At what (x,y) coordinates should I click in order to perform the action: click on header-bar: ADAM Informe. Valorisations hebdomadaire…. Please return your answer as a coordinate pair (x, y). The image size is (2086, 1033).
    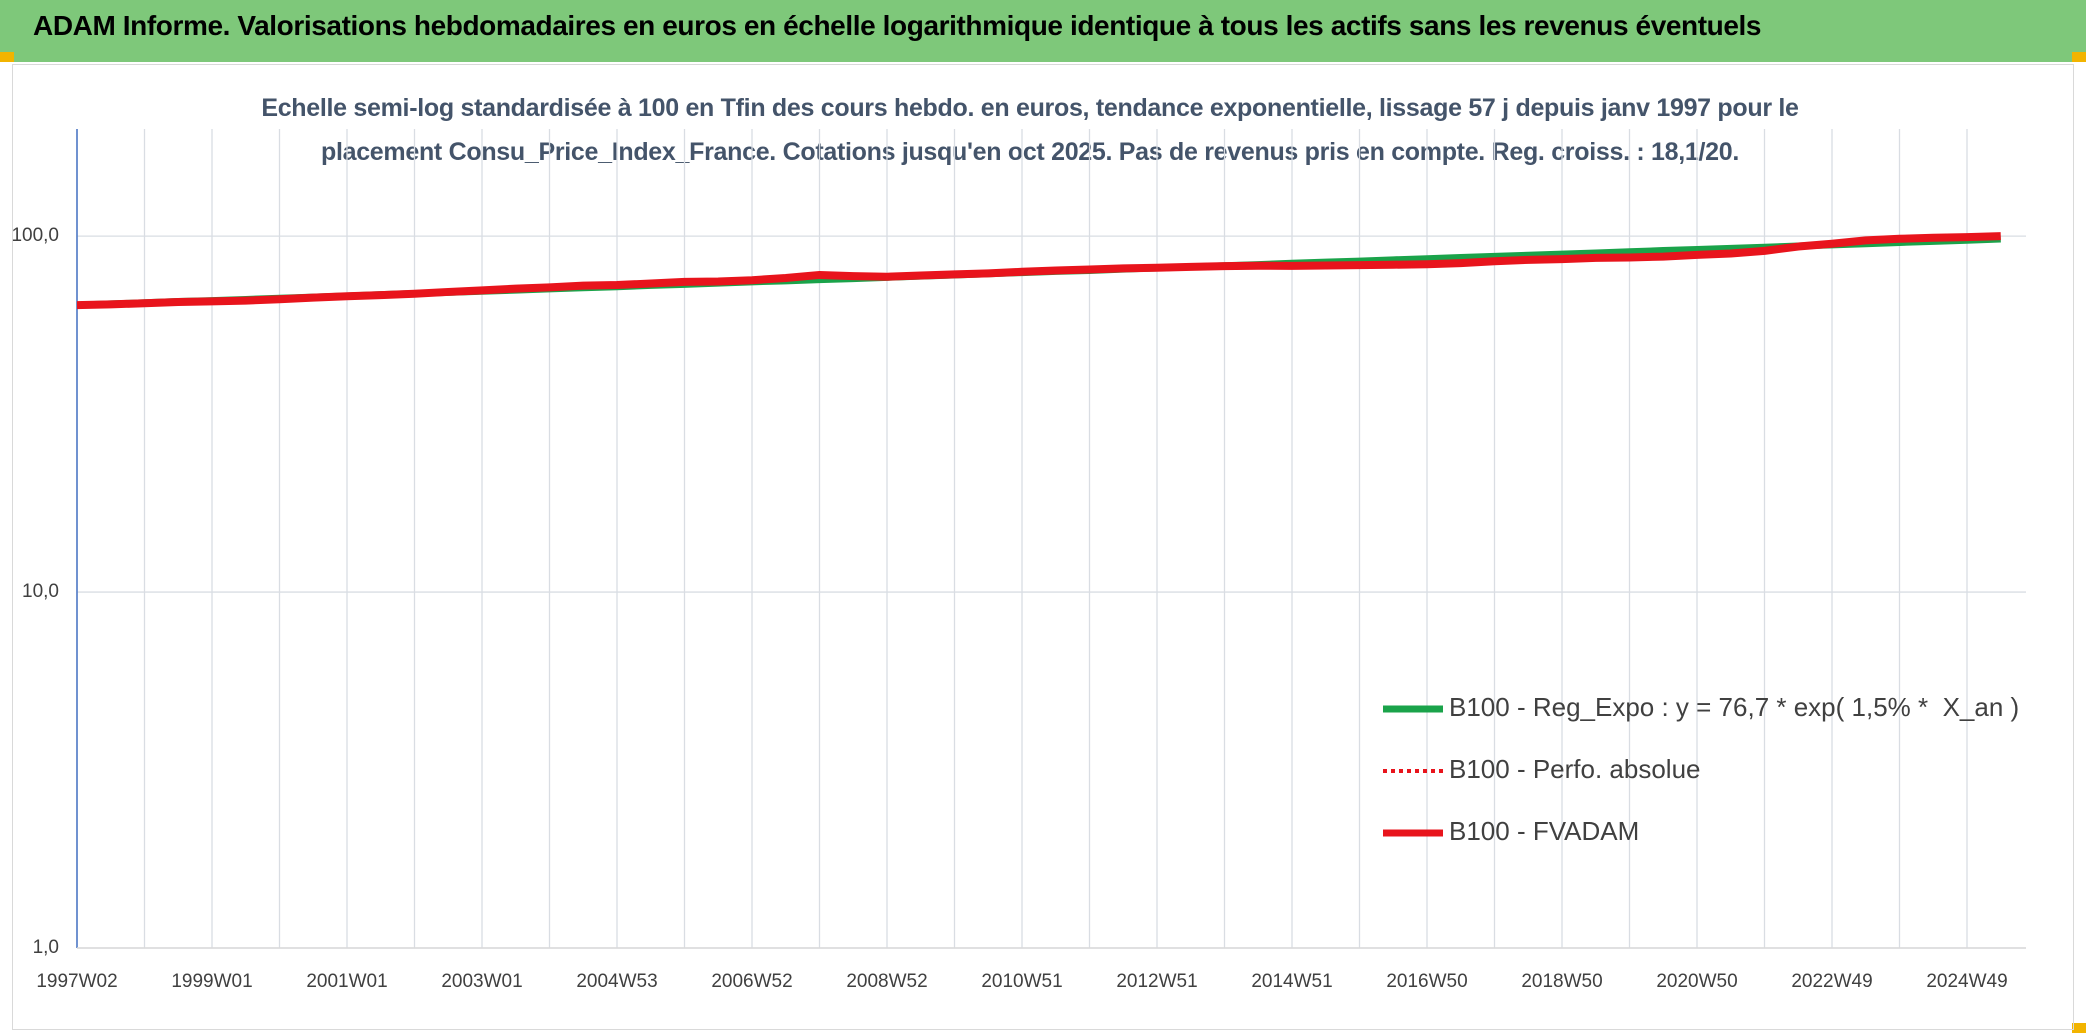
    Looking at the image, I should click on (1043, 31).